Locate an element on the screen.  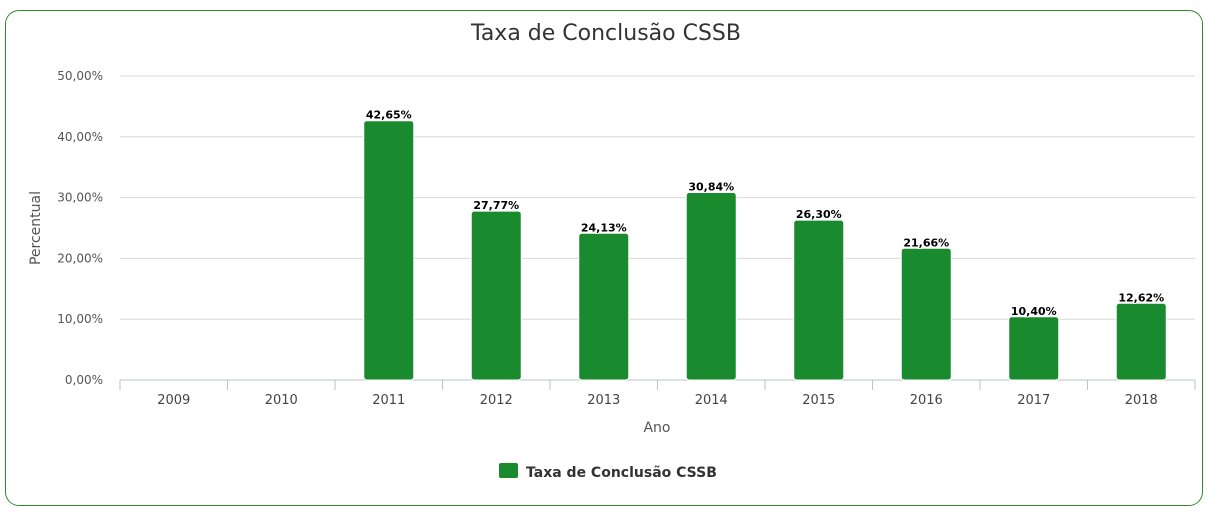
data-label-2011: 42,65% is located at coordinates (389, 115).